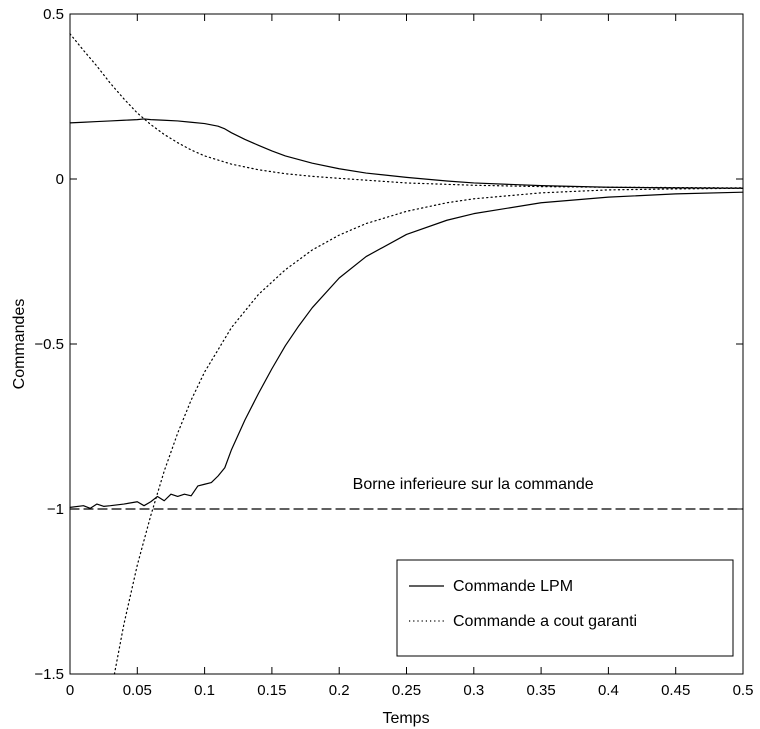 The image size is (760, 729). I want to click on legend-box, so click(565, 608).